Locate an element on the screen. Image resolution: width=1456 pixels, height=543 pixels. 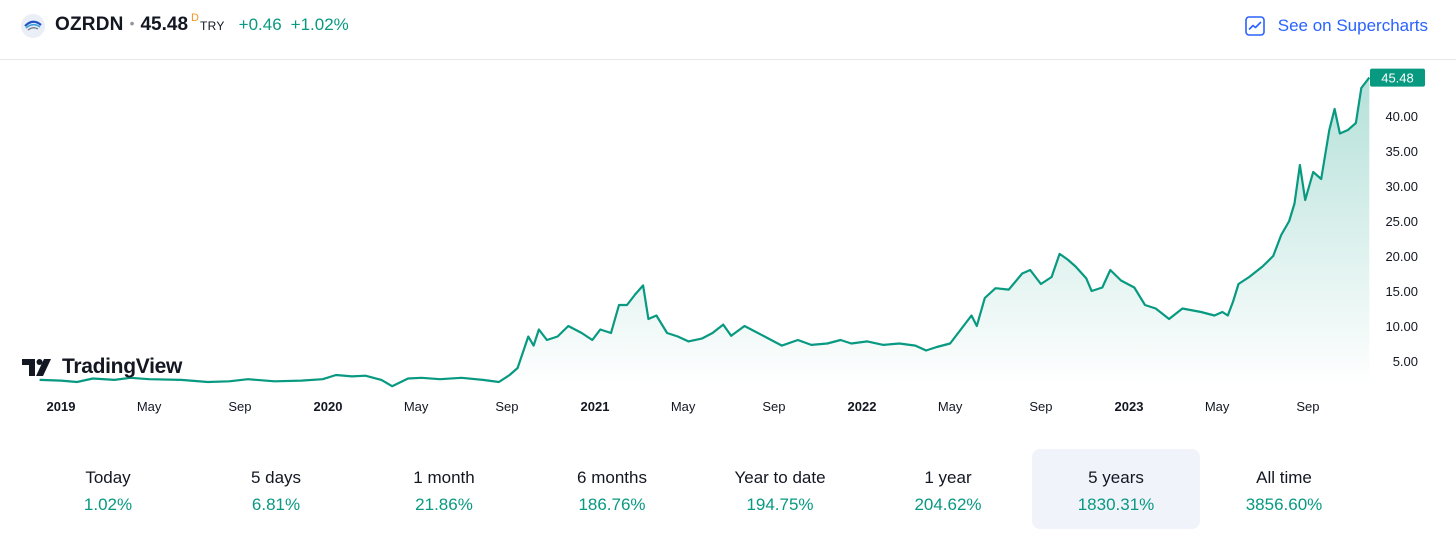
currency-label: TRY is located at coordinates (212, 26).